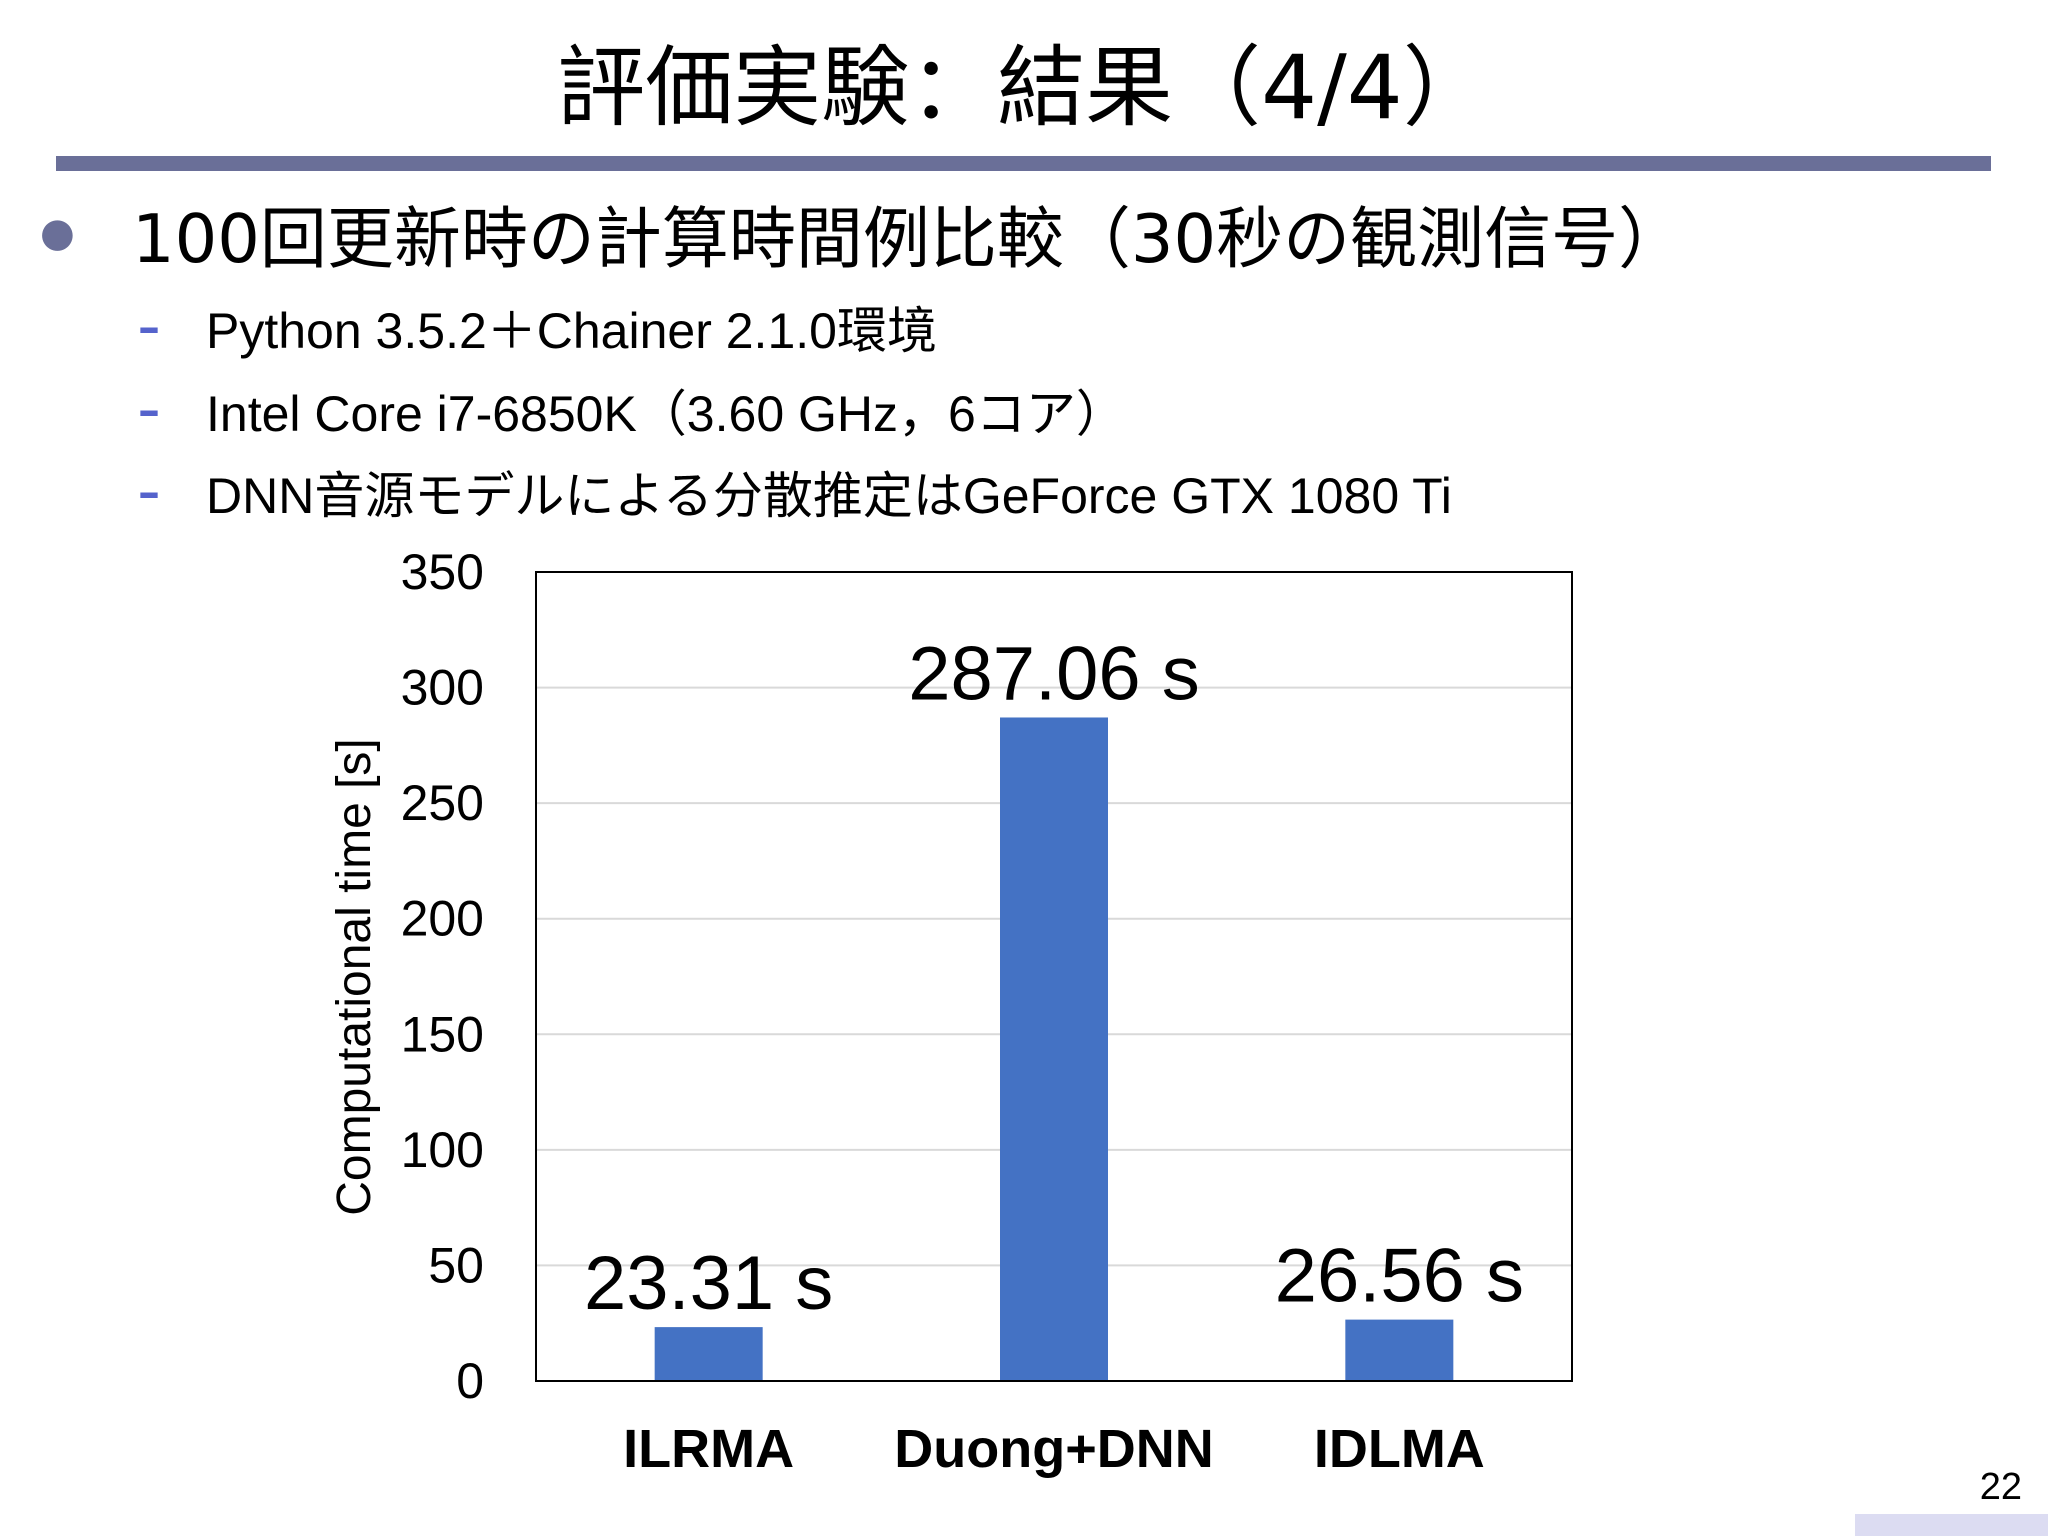 This screenshot has width=2048, height=1536. I want to click on y-axis-label: Computational time [s], so click(354, 977).